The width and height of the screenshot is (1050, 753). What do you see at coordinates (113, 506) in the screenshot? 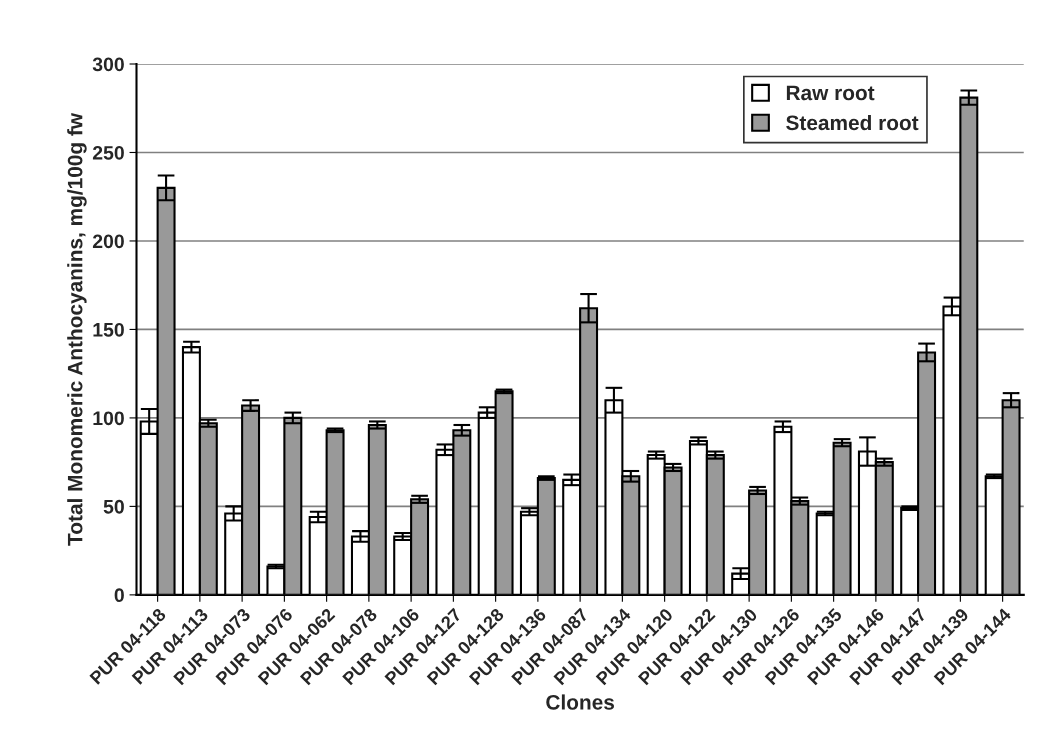
I see `y-tick-label: 50` at bounding box center [113, 506].